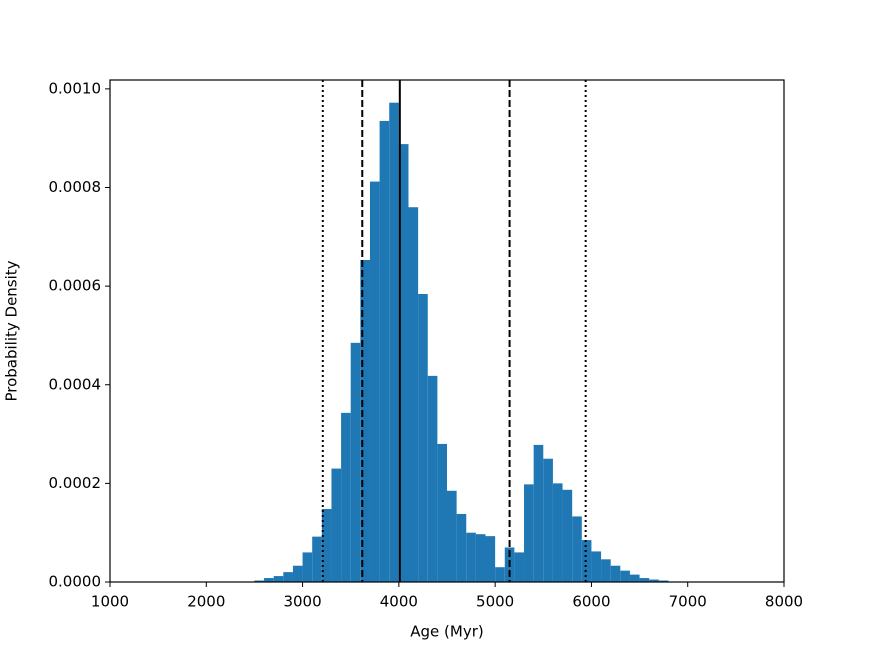 This screenshot has width=871, height=654. Describe the element at coordinates (75, 483) in the screenshot. I see `y-tick-label: 0.0002` at that location.